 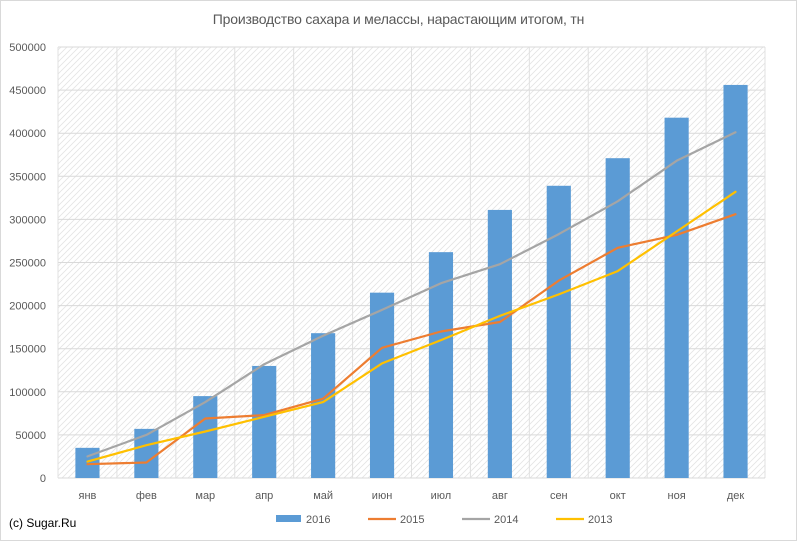 I want to click on y-tick-label: 50000, so click(x=30, y=436).